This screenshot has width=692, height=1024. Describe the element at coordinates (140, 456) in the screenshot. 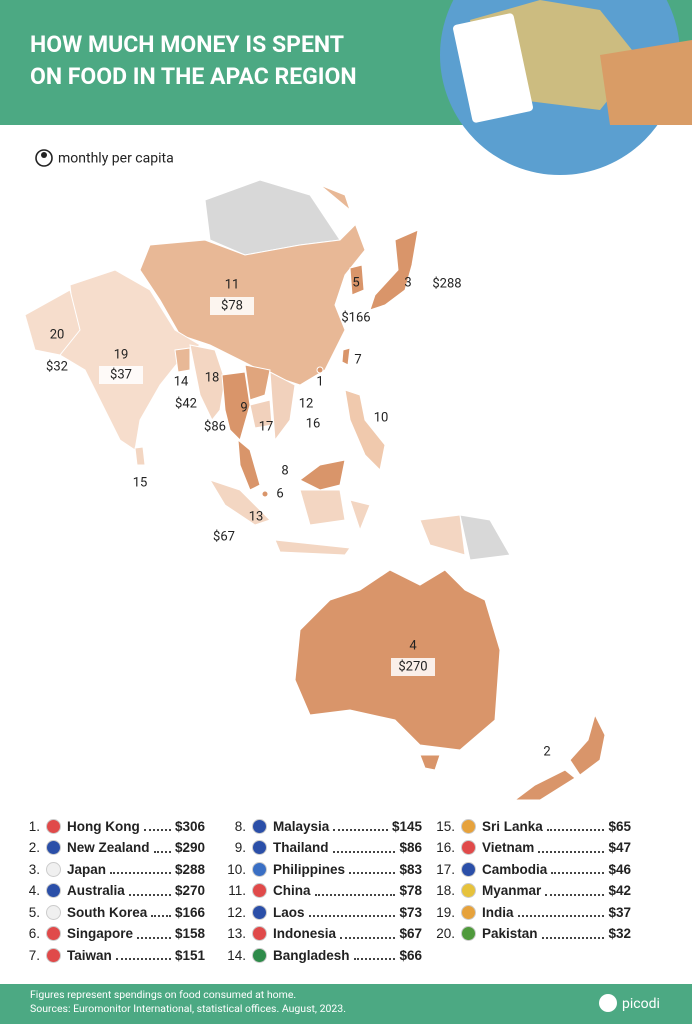

I see `sri-lanka` at that location.